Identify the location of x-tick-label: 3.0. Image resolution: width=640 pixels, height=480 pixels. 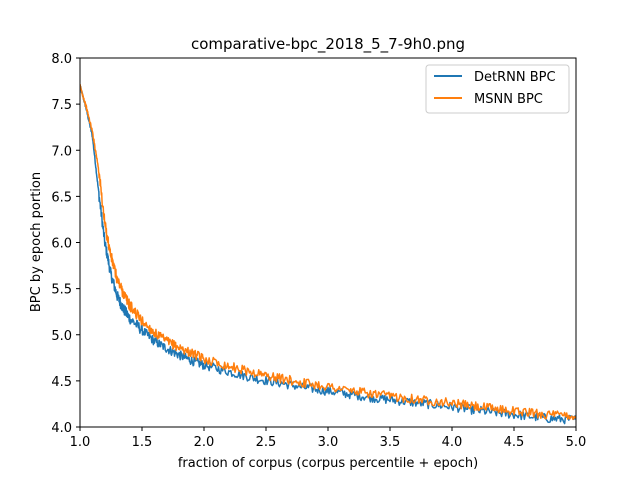
(328, 442).